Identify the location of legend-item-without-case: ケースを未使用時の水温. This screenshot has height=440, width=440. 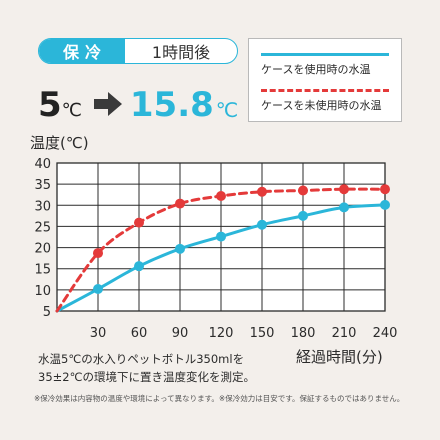
(327, 101).